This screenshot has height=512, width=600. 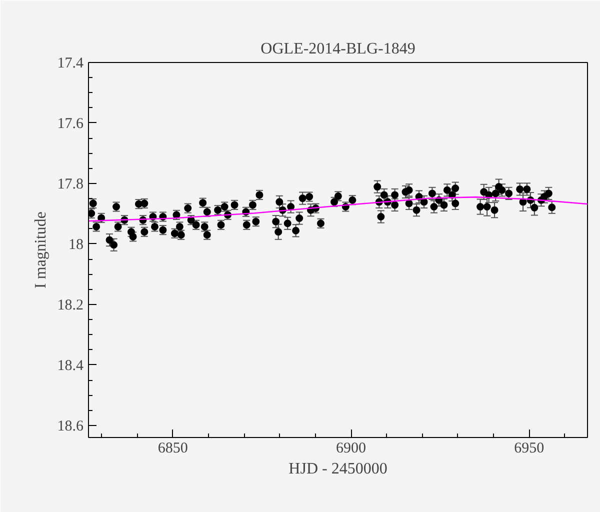 What do you see at coordinates (70, 426) in the screenshot?
I see `y-tick-label: 18.6` at bounding box center [70, 426].